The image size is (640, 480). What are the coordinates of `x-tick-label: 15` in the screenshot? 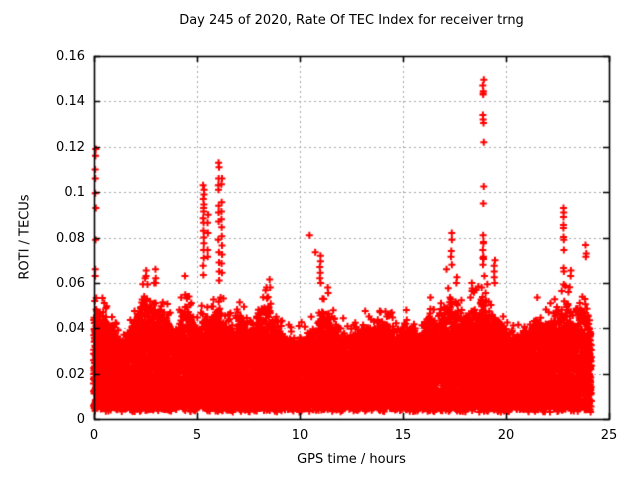 It's located at (403, 435).